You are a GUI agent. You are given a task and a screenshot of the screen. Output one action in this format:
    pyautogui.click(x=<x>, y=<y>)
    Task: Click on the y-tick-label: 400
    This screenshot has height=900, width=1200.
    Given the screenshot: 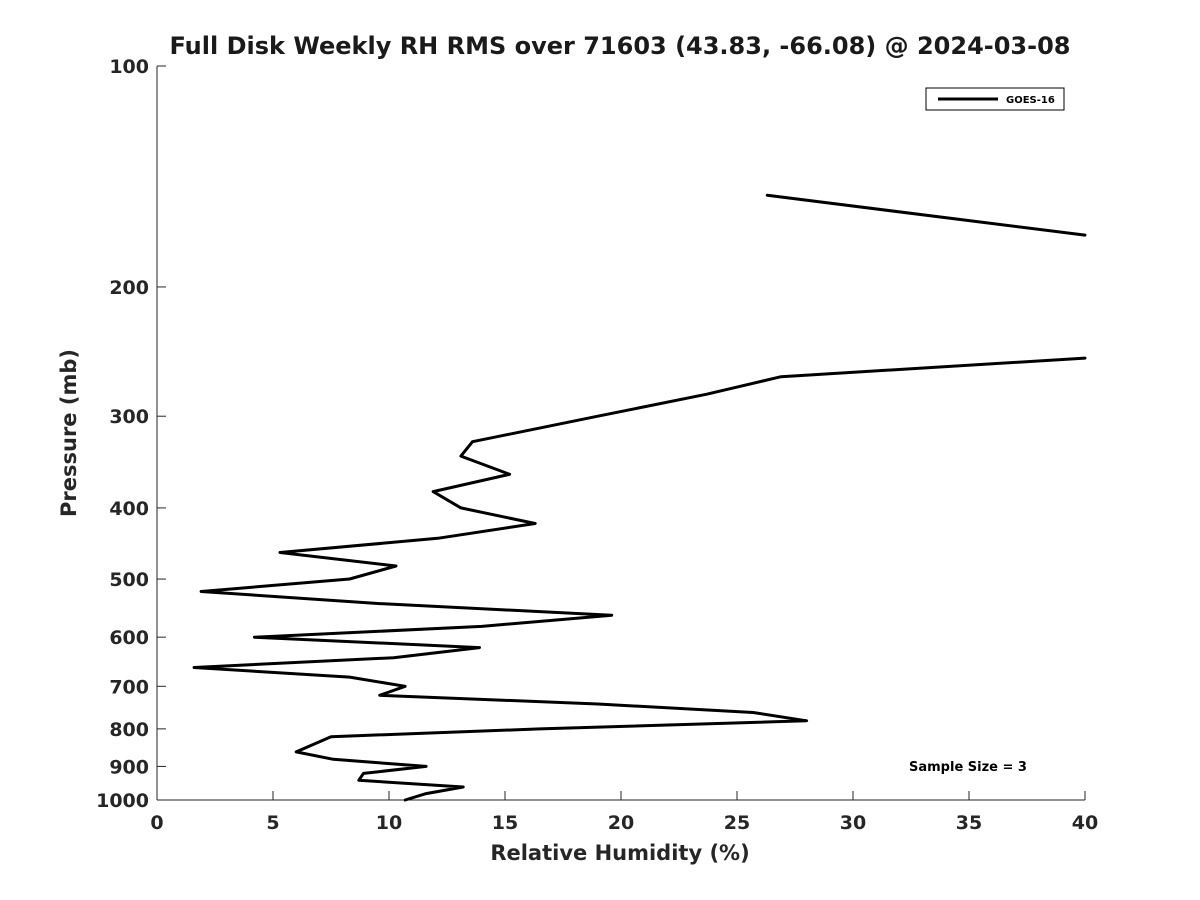 What is the action you would take?
    pyautogui.click(x=129, y=509)
    